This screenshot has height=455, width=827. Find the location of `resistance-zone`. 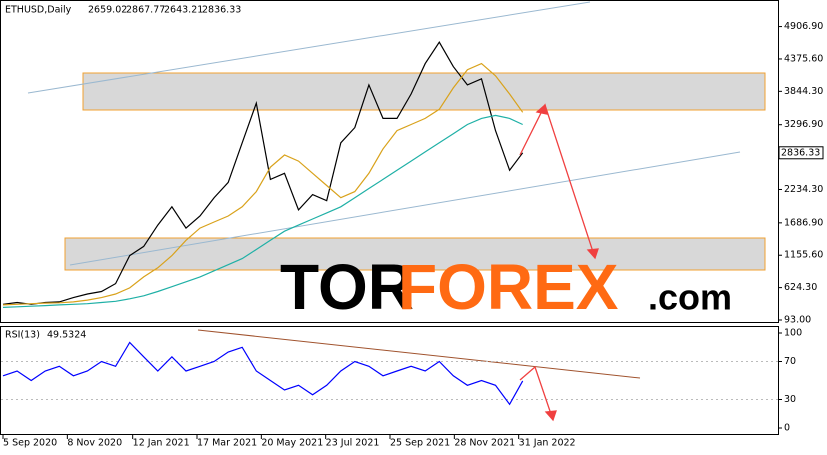

resistance-zone is located at coordinates (424, 91).